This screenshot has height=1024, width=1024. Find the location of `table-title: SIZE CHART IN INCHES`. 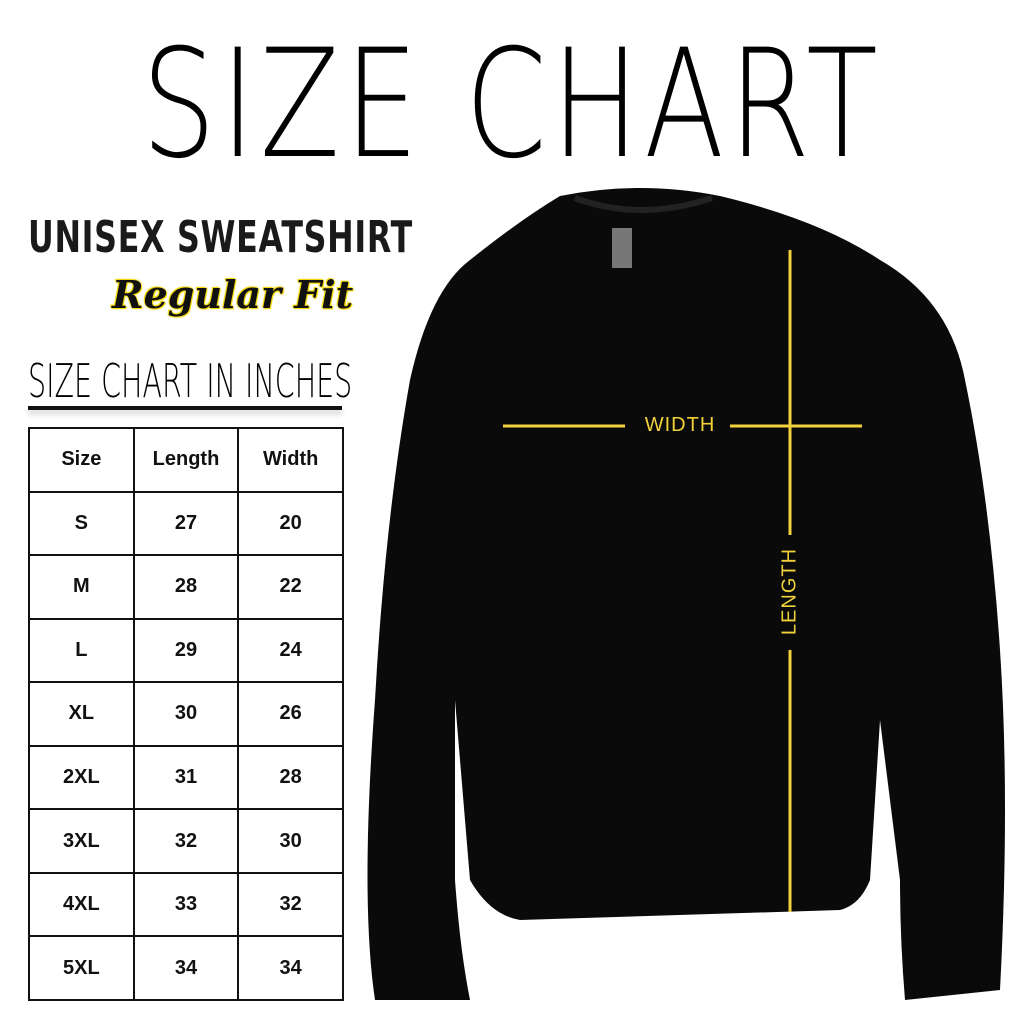

table-title: SIZE CHART IN INCHES is located at coordinates (190, 381).